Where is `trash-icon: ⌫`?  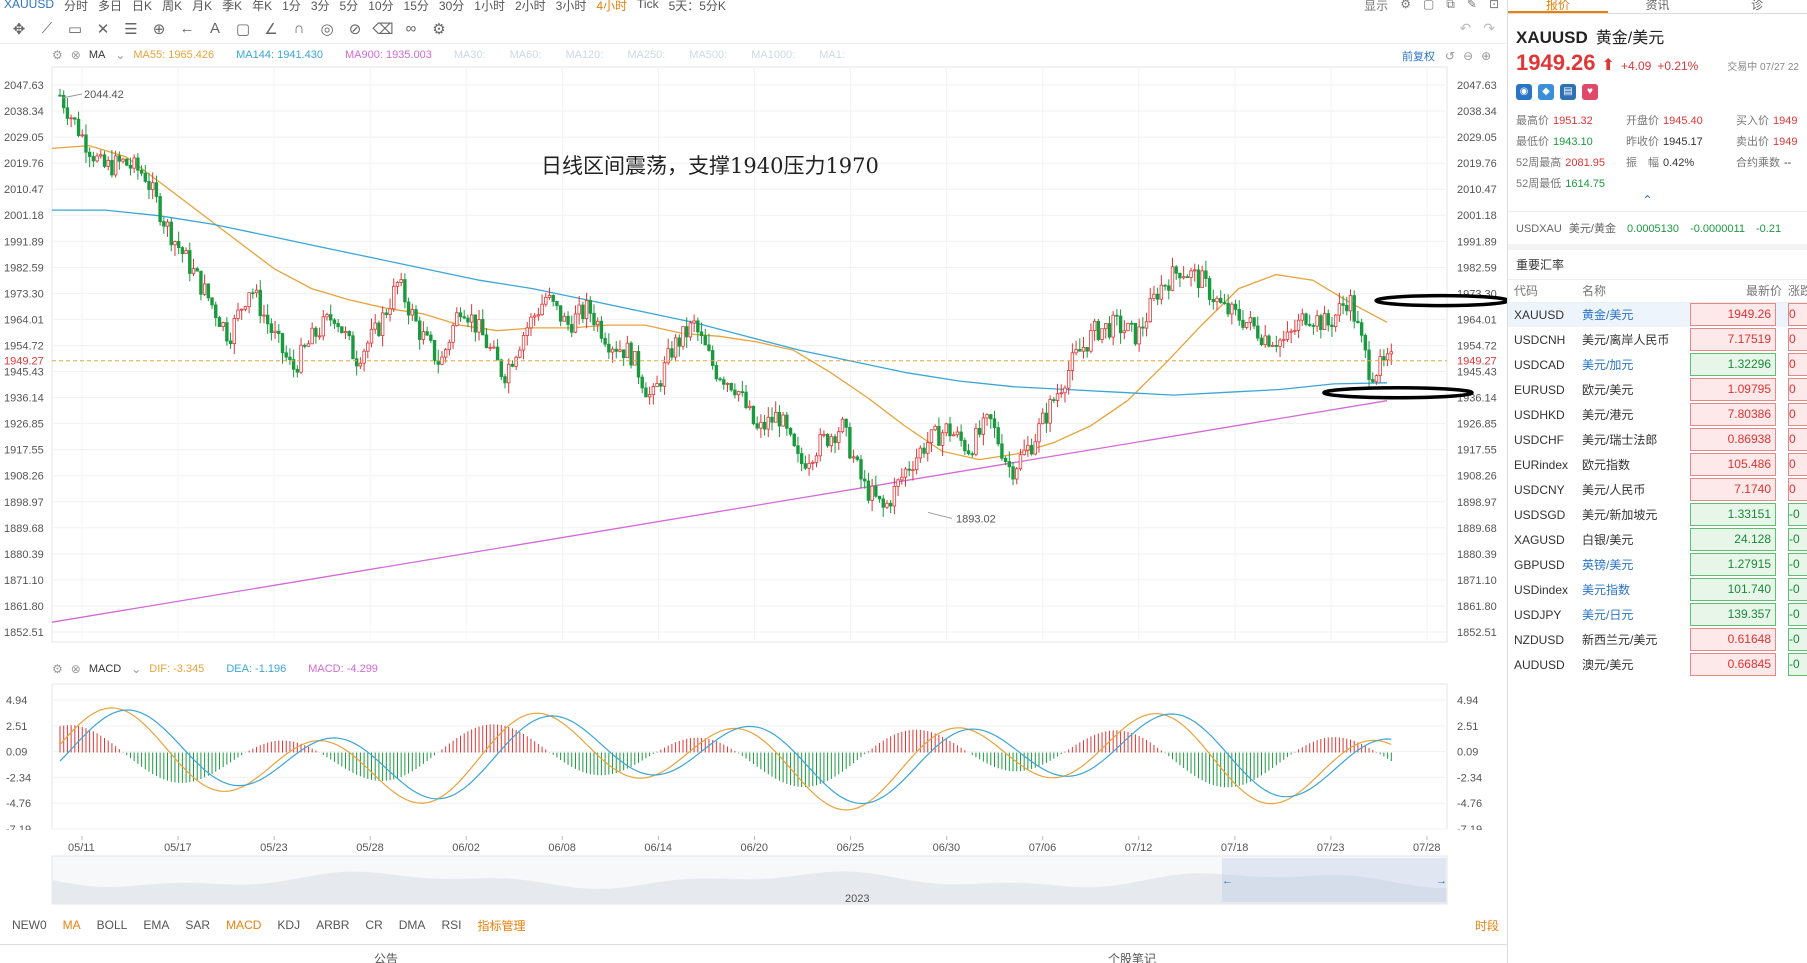
trash-icon: ⌫ is located at coordinates (383, 29).